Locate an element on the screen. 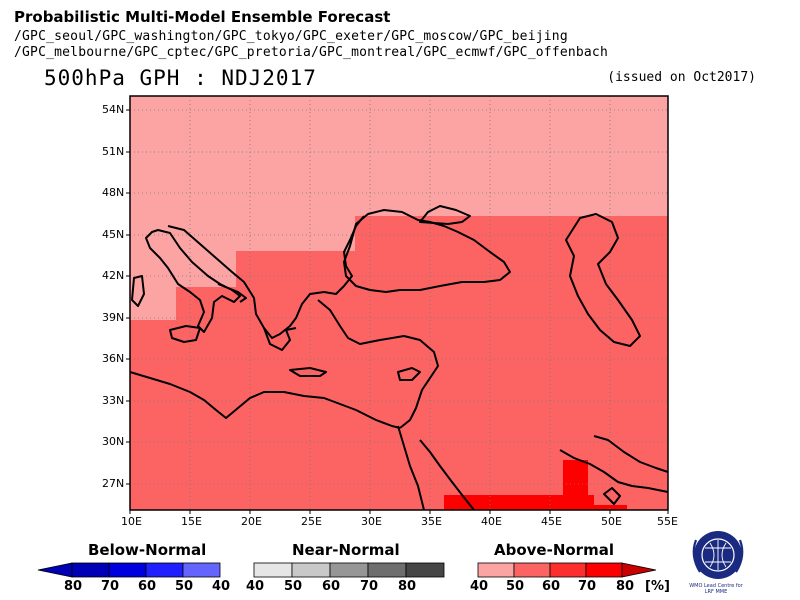 The height and width of the screenshot is (600, 800). coast-crete is located at coordinates (308, 372).